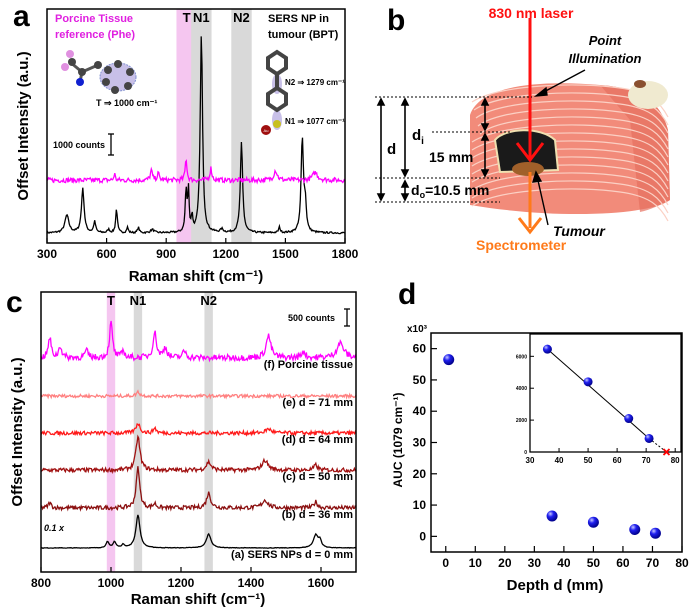 The width and height of the screenshot is (690, 609). I want to click on band-N2, so click(241, 126).